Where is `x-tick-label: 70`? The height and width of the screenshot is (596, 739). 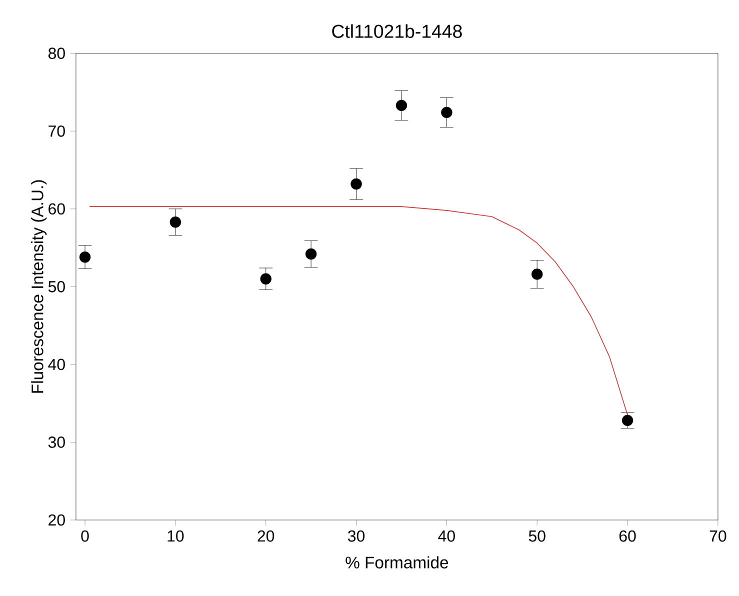
x-tick-label: 70 is located at coordinates (718, 536).